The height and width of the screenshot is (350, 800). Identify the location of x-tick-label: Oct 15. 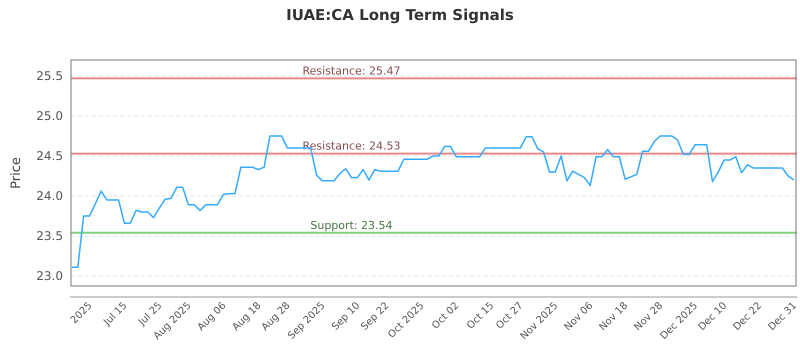
(480, 316).